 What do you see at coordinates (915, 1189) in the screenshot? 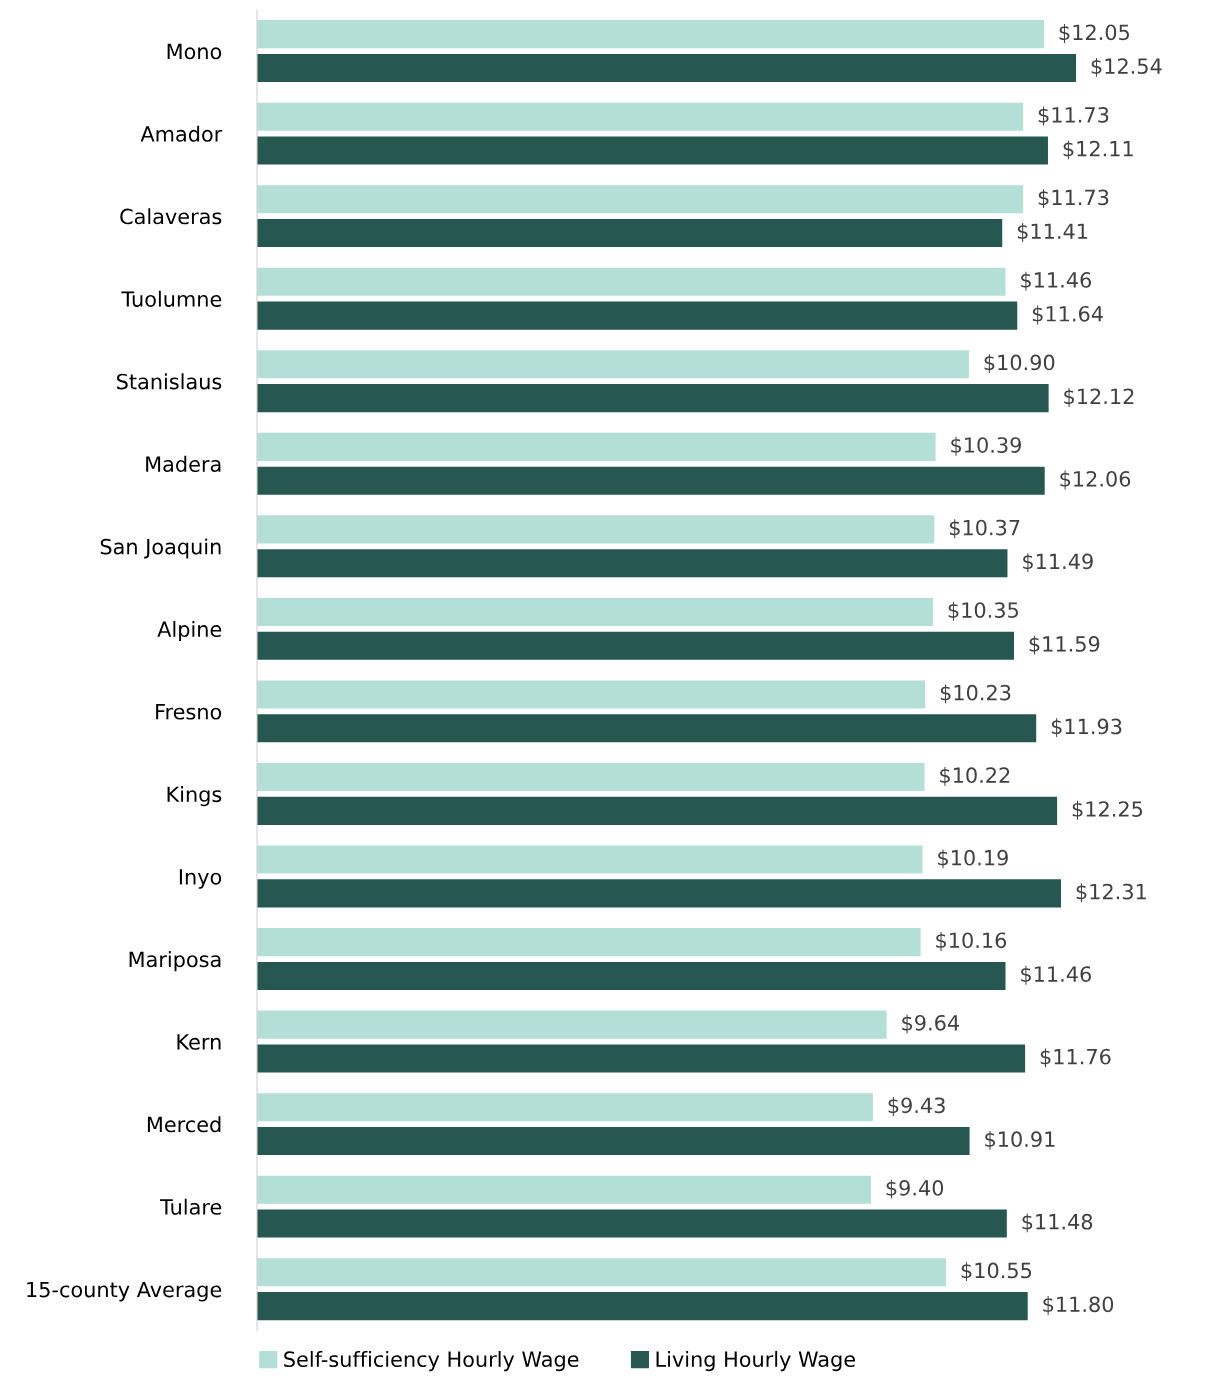
I see `data-label: $9.40` at bounding box center [915, 1189].